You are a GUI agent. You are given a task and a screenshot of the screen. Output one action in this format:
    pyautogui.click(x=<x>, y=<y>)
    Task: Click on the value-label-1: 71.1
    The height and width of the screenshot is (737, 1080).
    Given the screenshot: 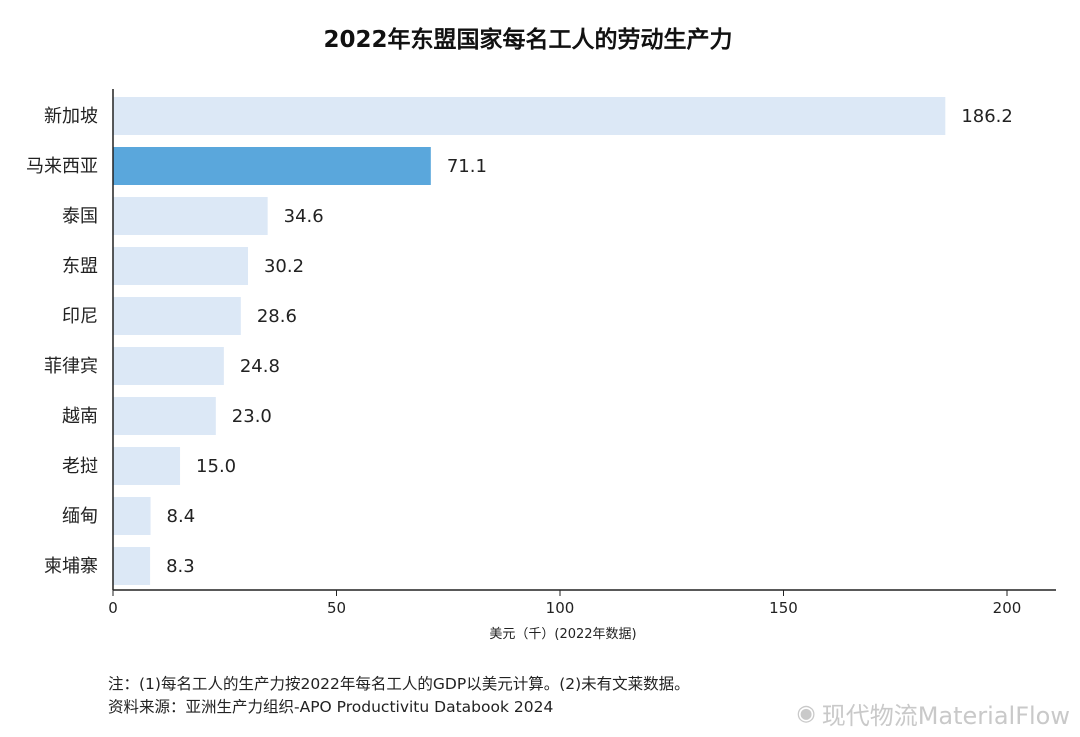 What is the action you would take?
    pyautogui.click(x=467, y=166)
    